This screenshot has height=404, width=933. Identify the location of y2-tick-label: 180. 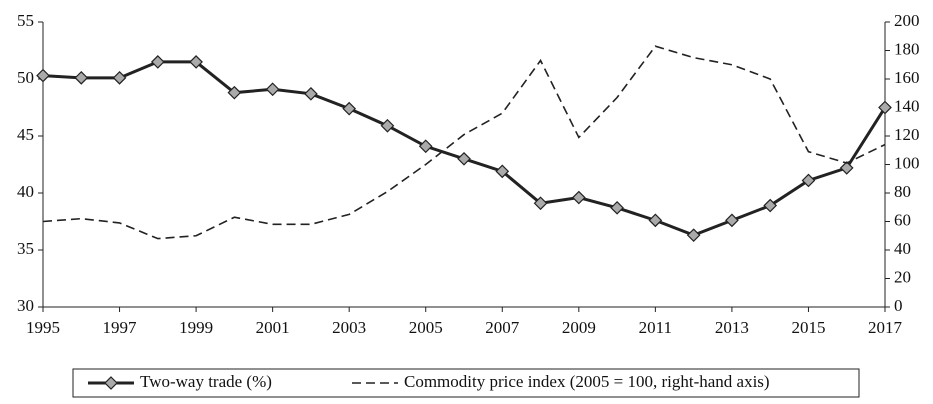
(907, 48).